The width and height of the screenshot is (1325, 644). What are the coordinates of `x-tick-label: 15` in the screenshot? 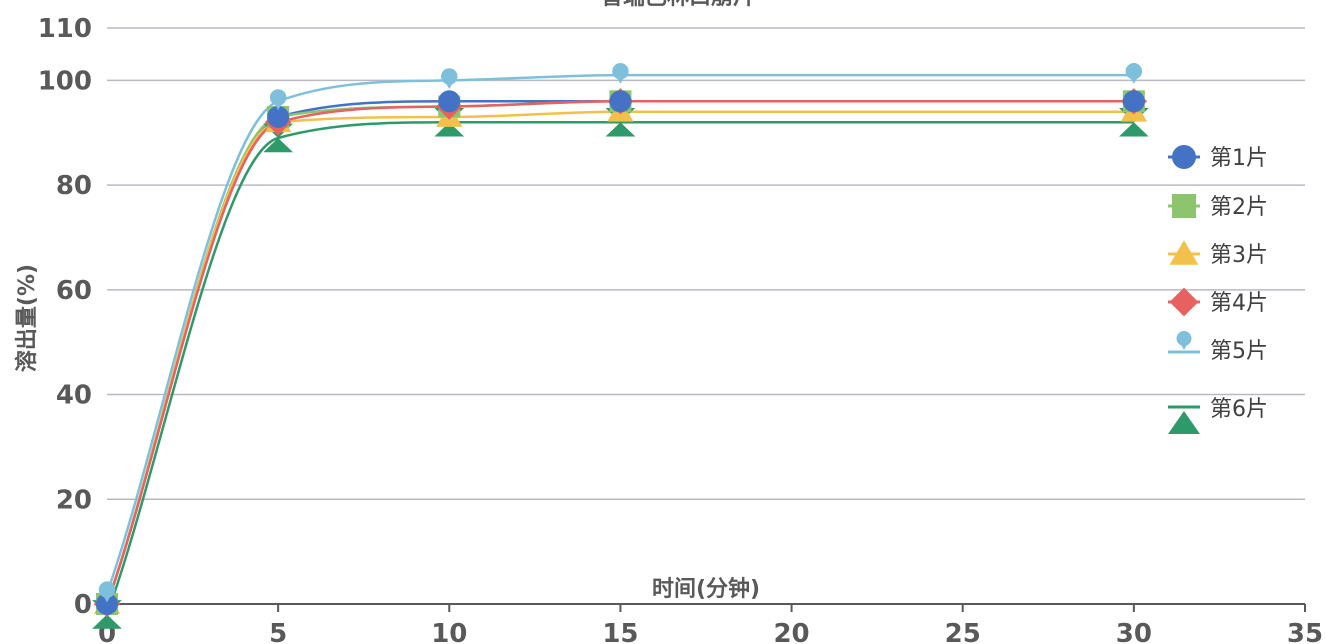 It's located at (620, 631).